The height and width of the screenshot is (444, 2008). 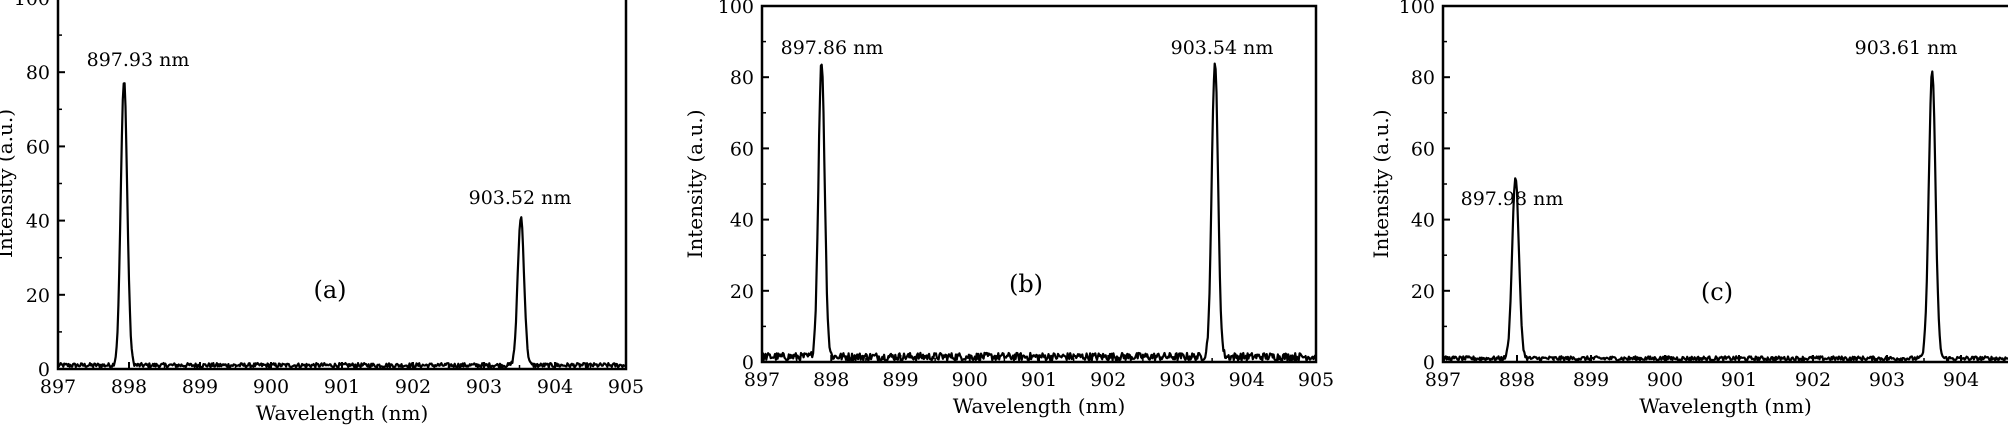 What do you see at coordinates (1026, 284) in the screenshot?
I see `panel-label: (b)` at bounding box center [1026, 284].